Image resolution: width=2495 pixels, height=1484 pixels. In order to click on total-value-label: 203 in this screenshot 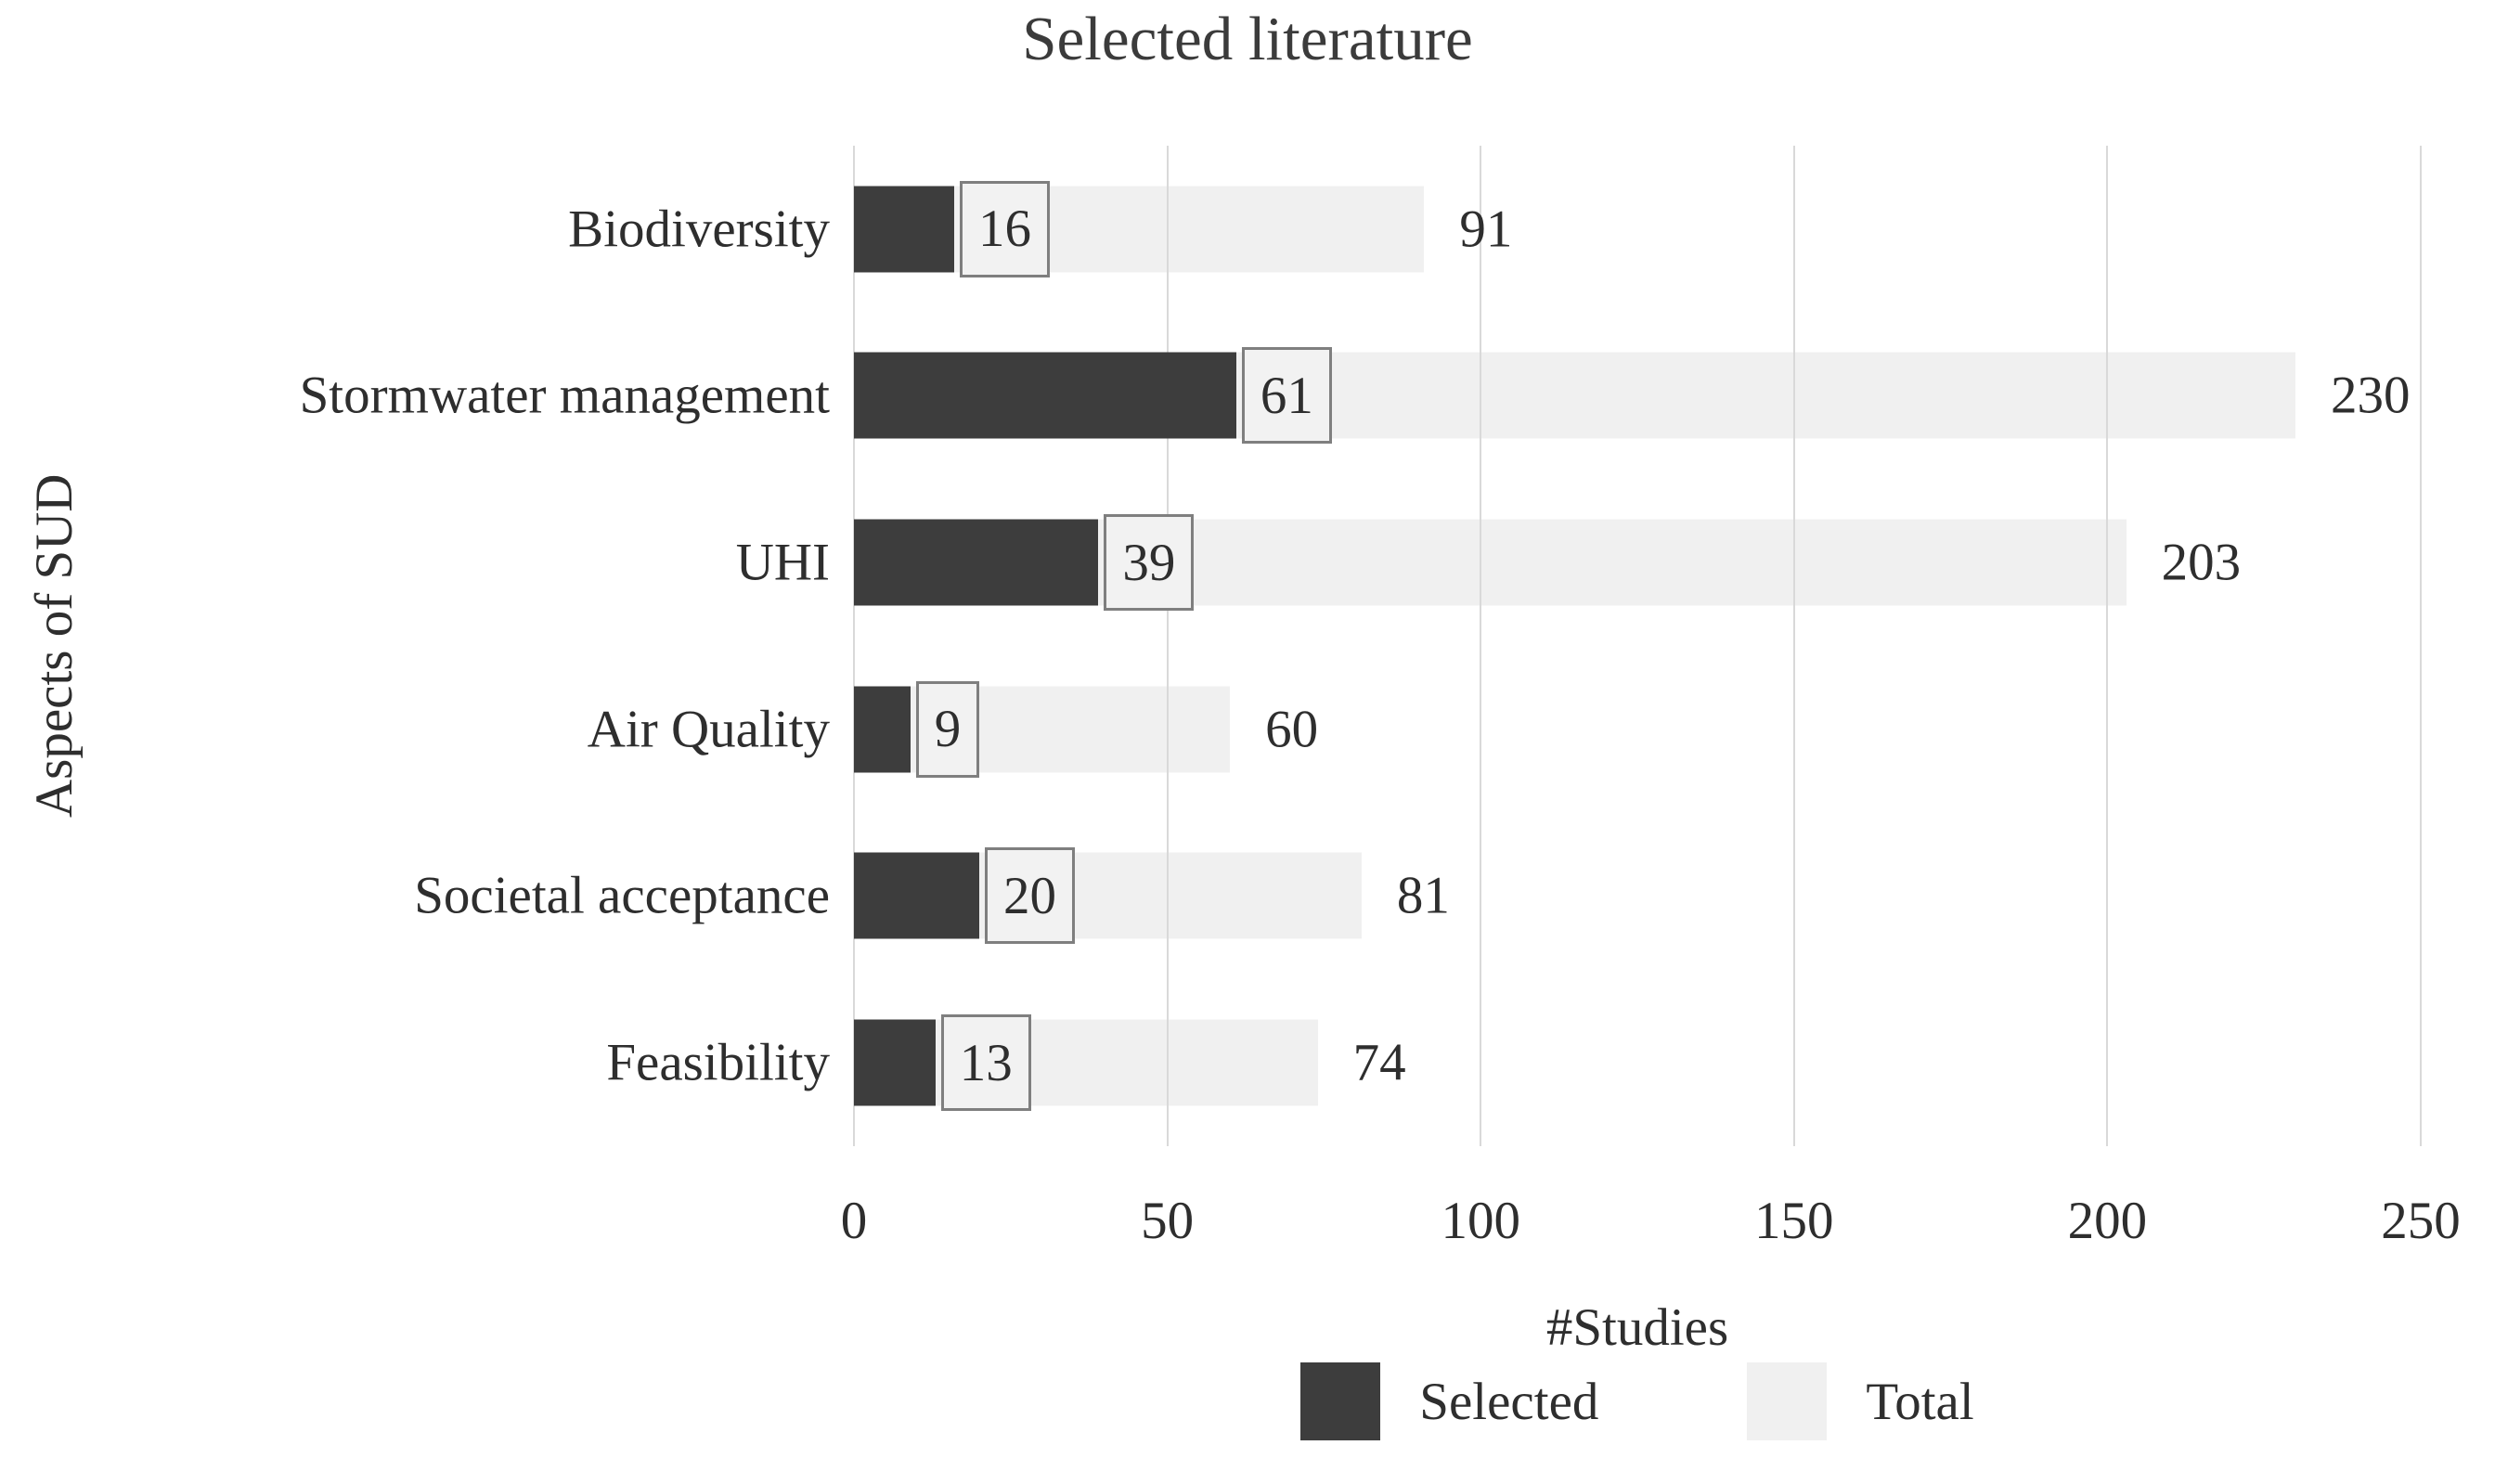, I will do `click(2201, 563)`.